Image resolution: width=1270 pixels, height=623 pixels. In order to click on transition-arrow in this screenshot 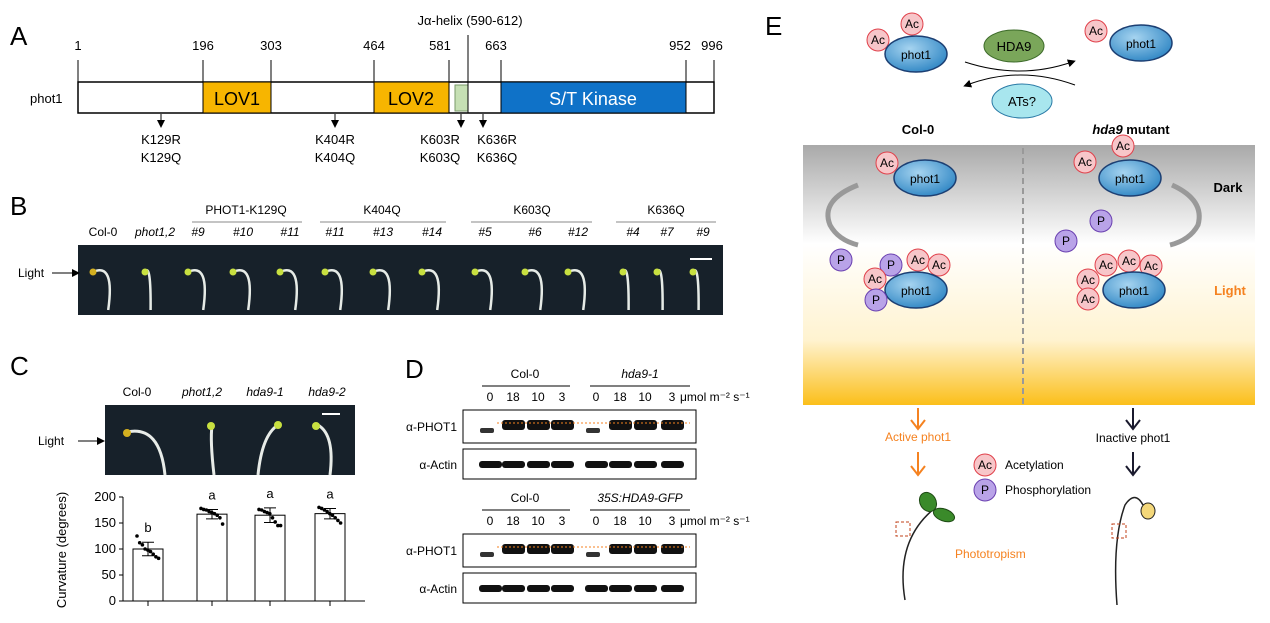, I will do `click(1185, 215)`.